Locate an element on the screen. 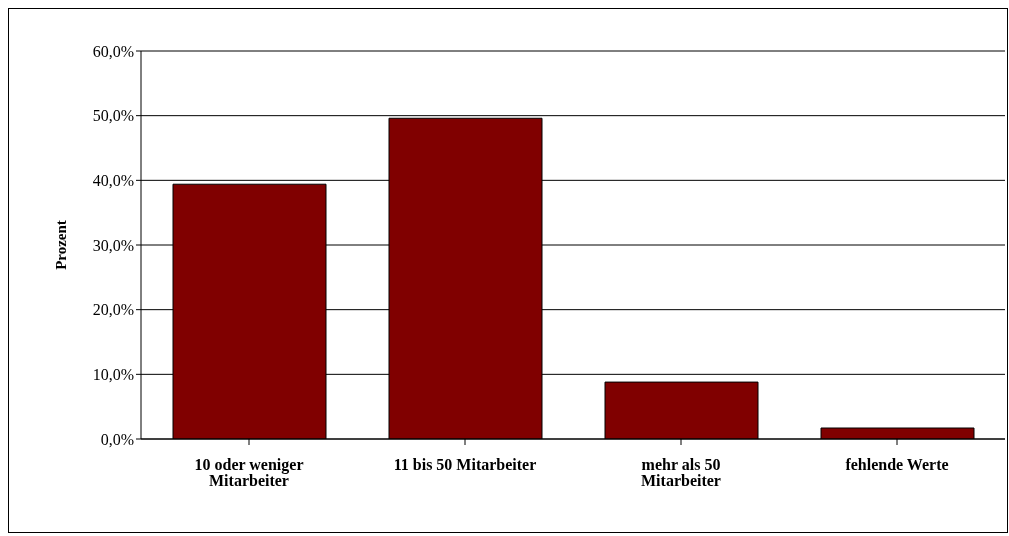  y-tick-label: 10,0% is located at coordinates (113, 375).